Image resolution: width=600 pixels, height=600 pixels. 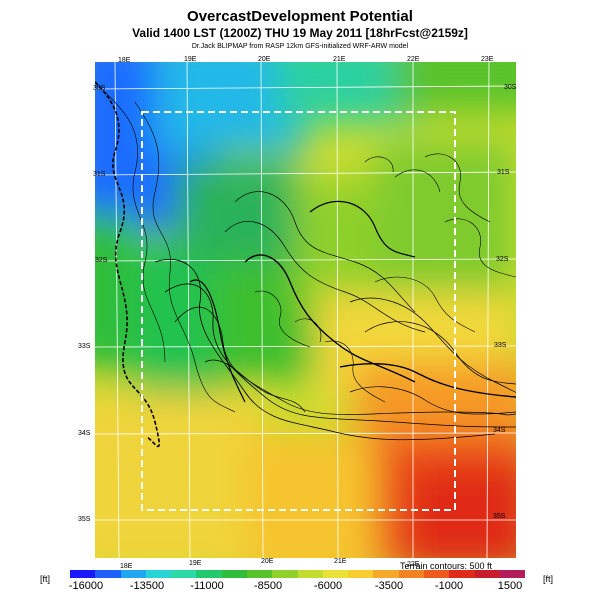 What do you see at coordinates (500, 345) in the screenshot?
I see `right-lat-label: 33S` at bounding box center [500, 345].